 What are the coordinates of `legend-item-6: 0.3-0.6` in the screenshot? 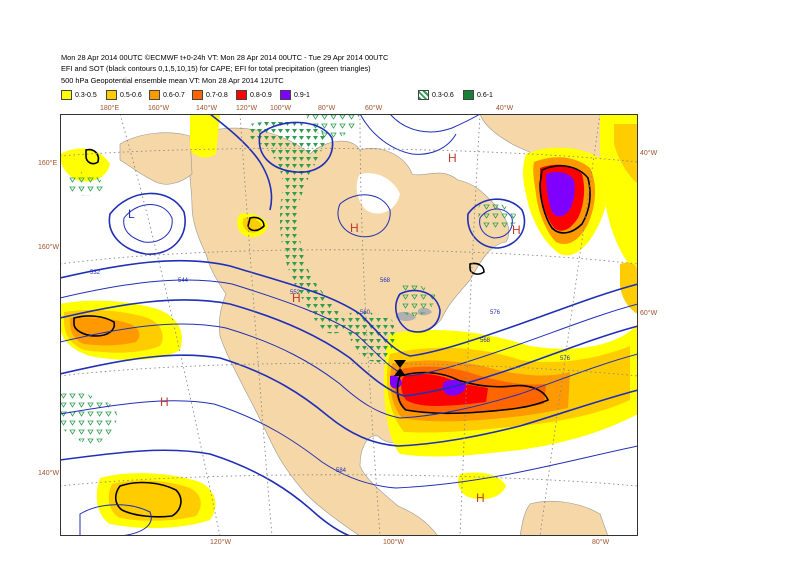 It's located at (436, 95).